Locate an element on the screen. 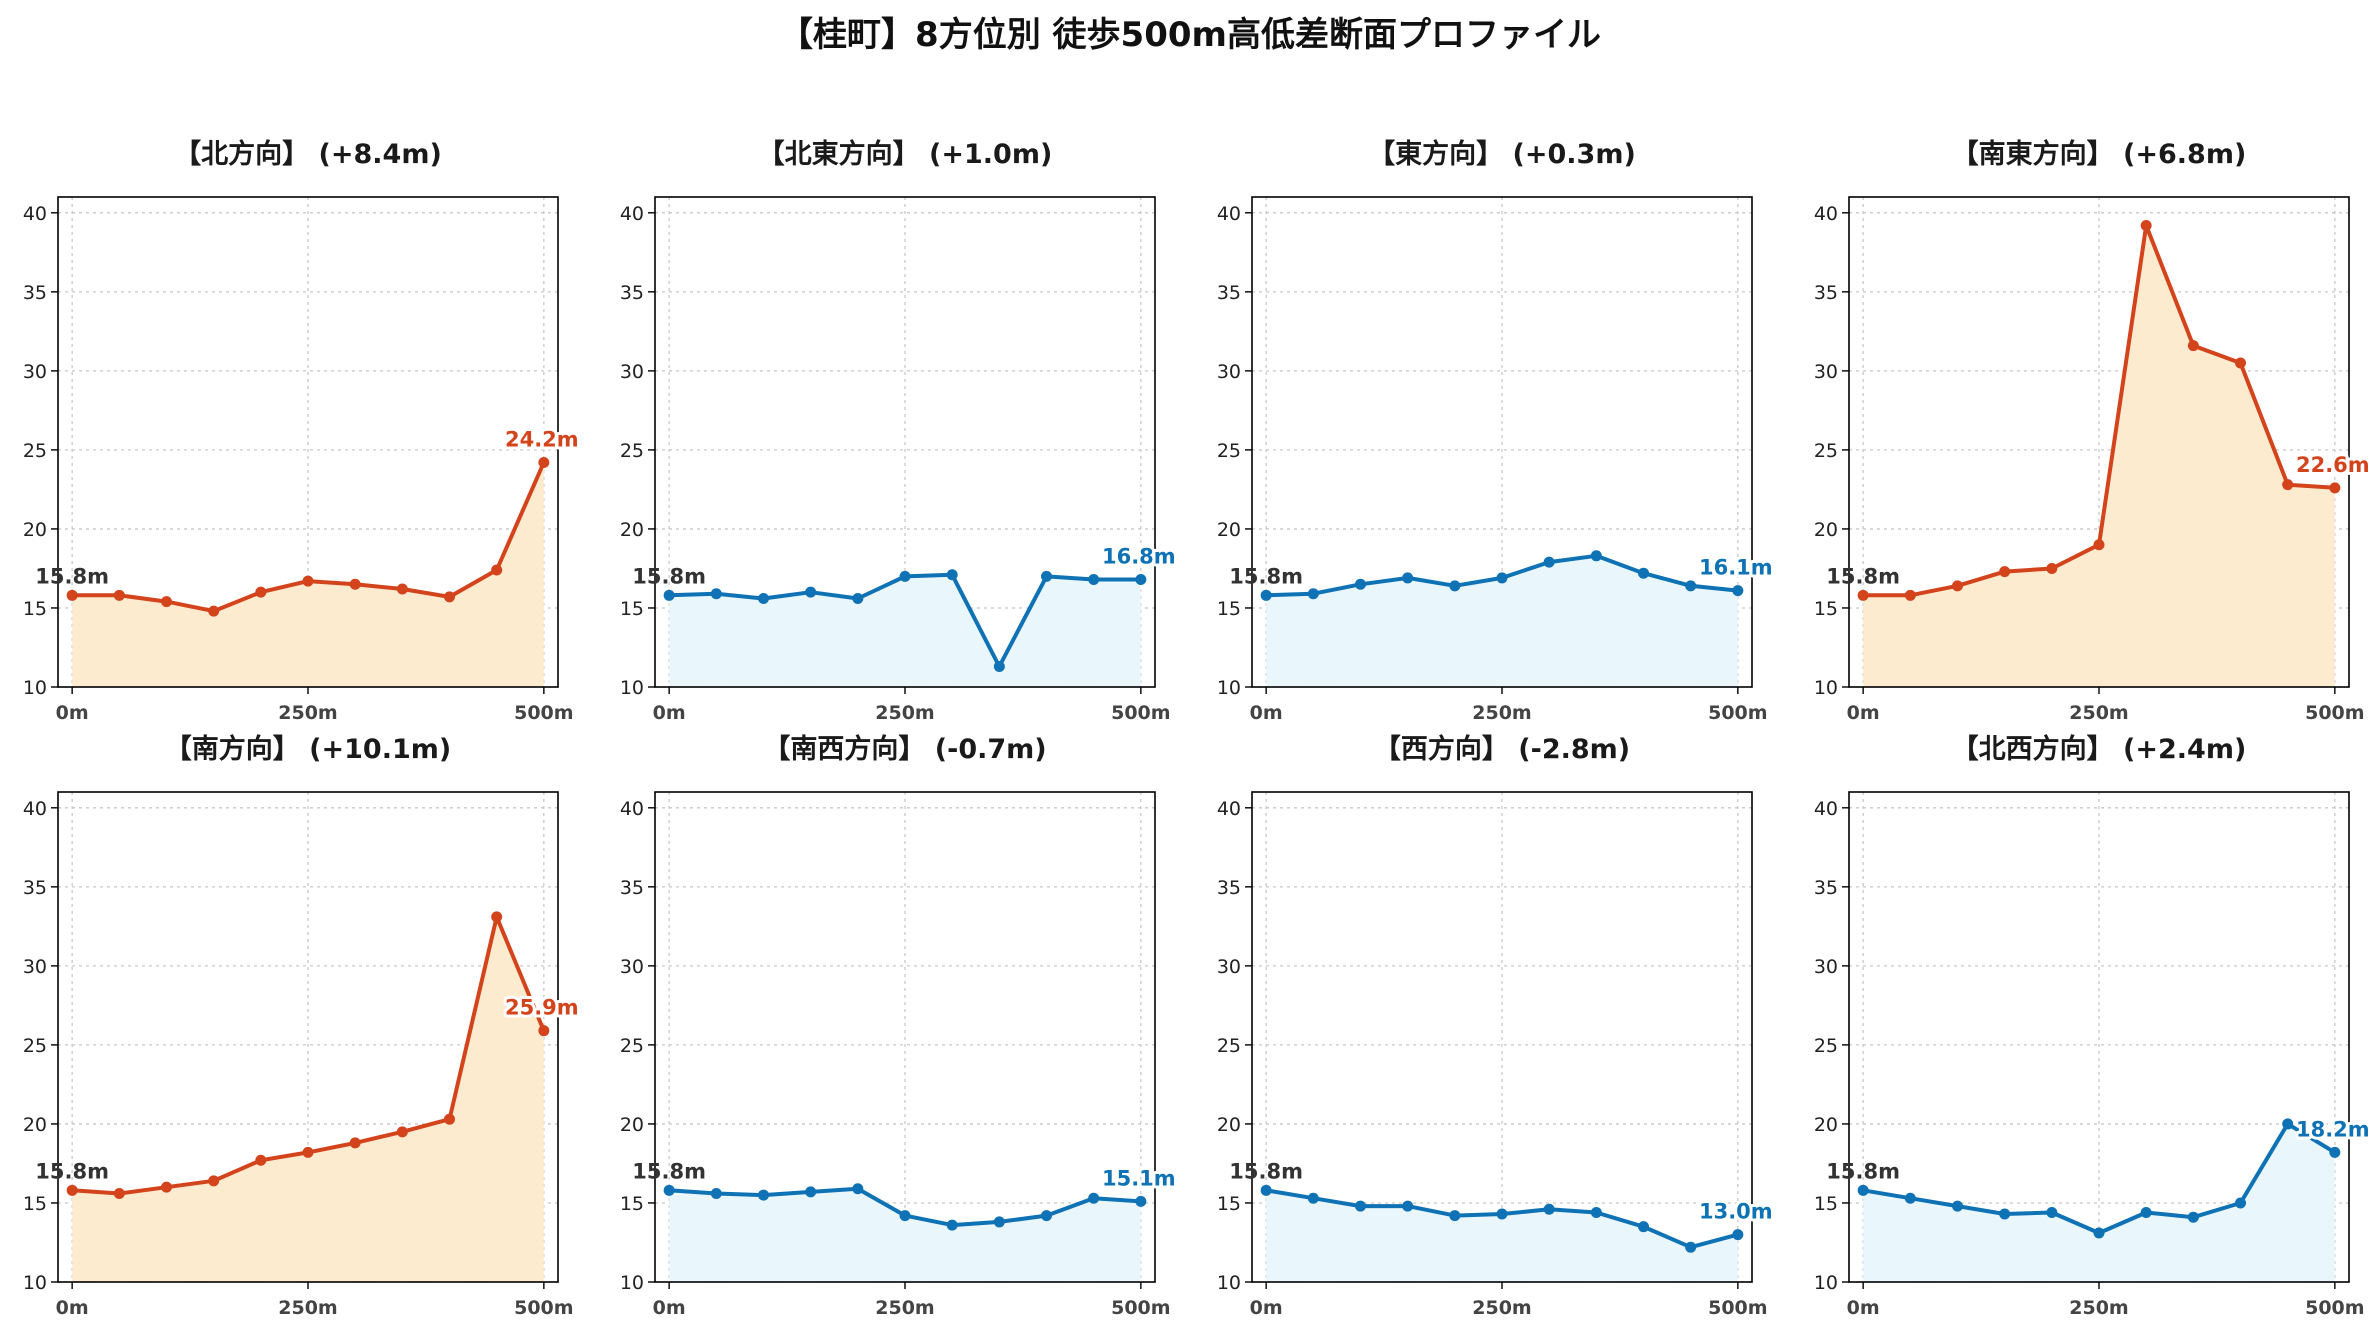 The image size is (2380, 1340). panel-title: 【南西方向】 (-0.7m) is located at coordinates (904, 749).